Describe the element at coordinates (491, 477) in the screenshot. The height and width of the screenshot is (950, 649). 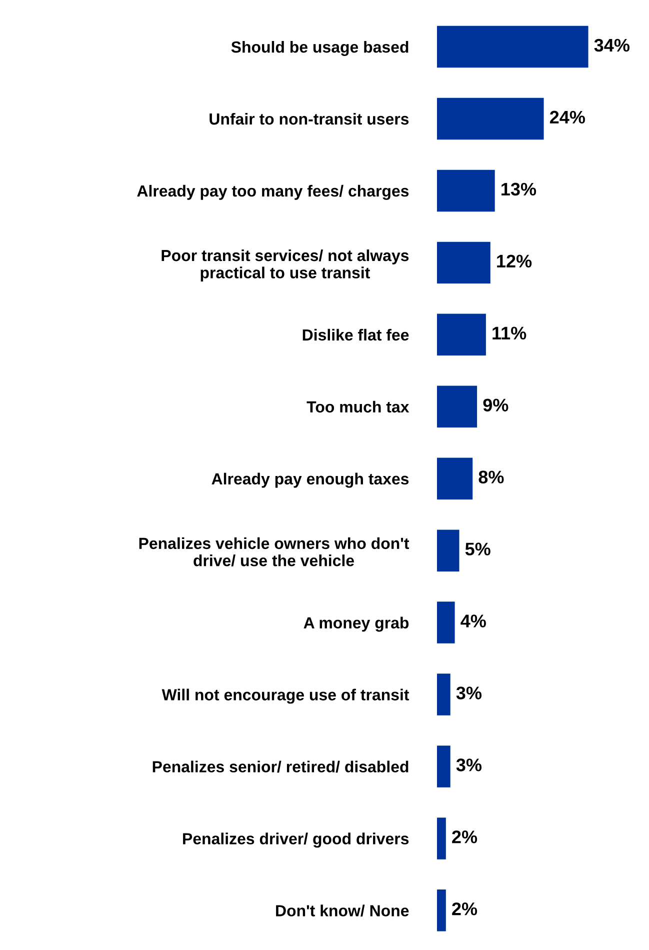
I see `data-label: 8%` at that location.